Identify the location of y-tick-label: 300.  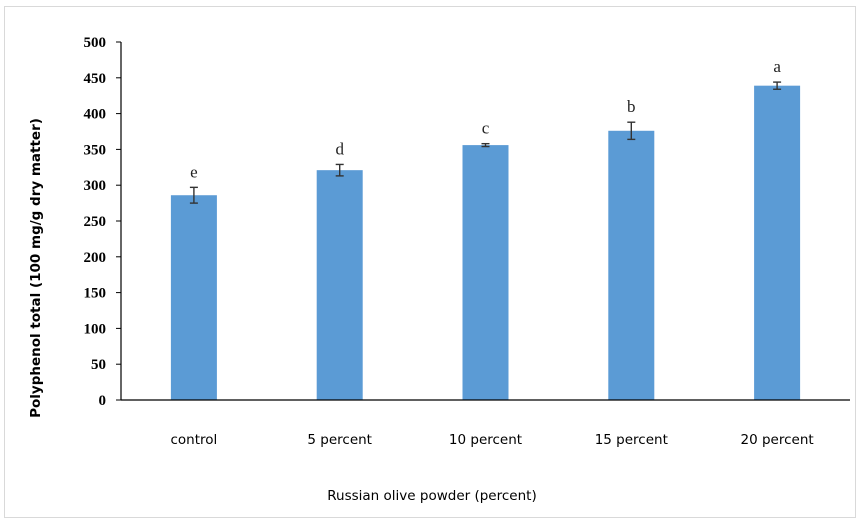
(95, 186).